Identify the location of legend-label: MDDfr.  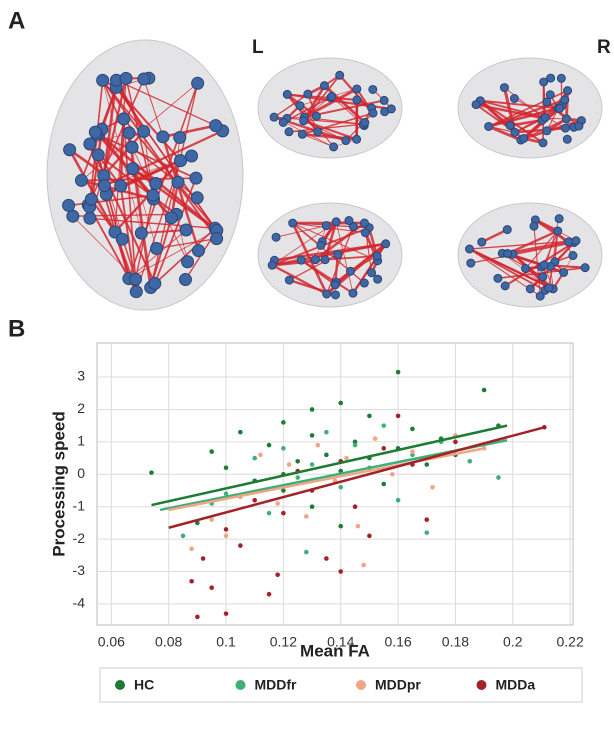
(276, 685).